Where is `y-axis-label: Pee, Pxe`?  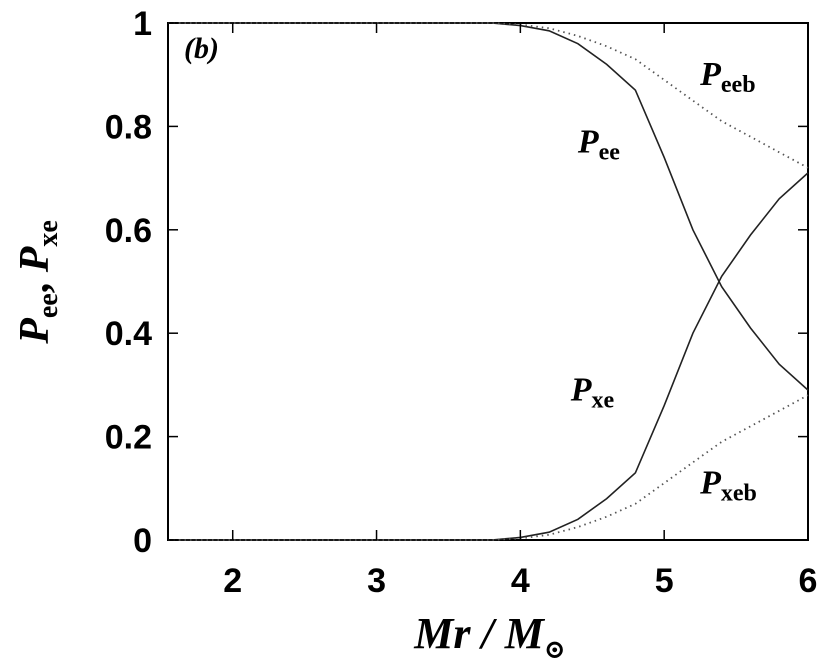 y-axis-label: Pee, Pxe is located at coordinates (38, 282).